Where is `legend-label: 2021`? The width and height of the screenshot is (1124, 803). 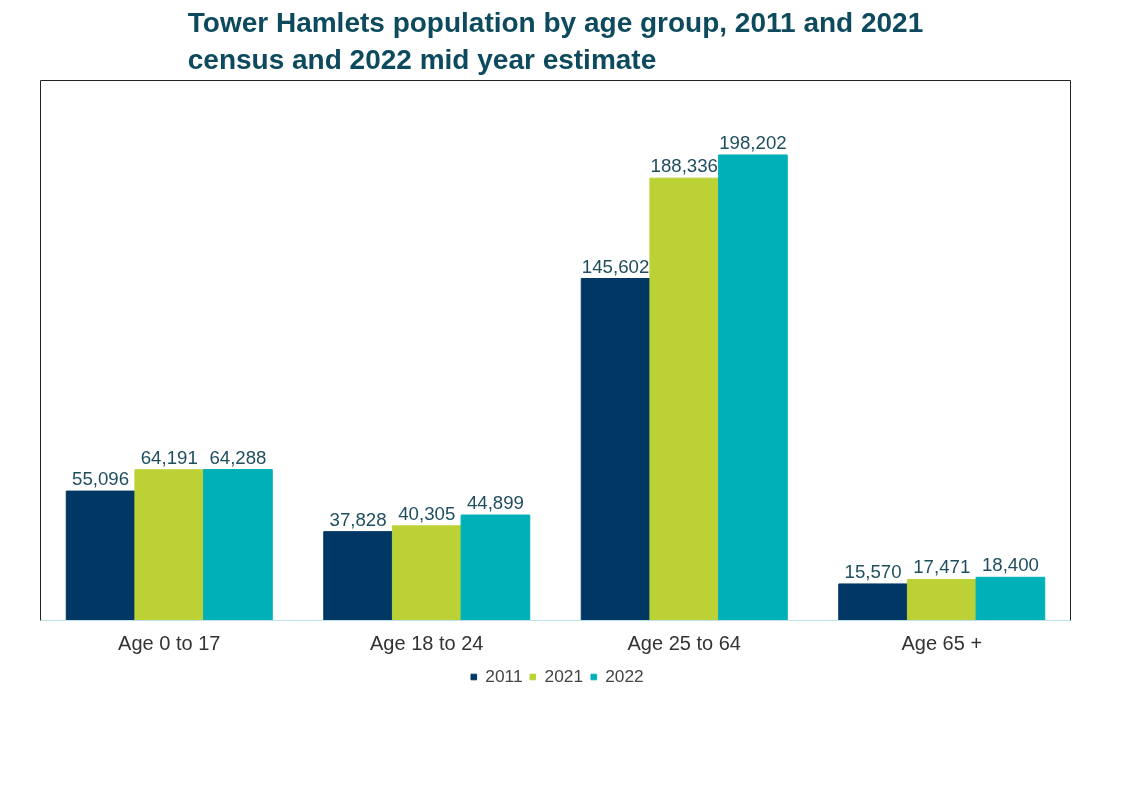
legend-label: 2021 is located at coordinates (564, 676).